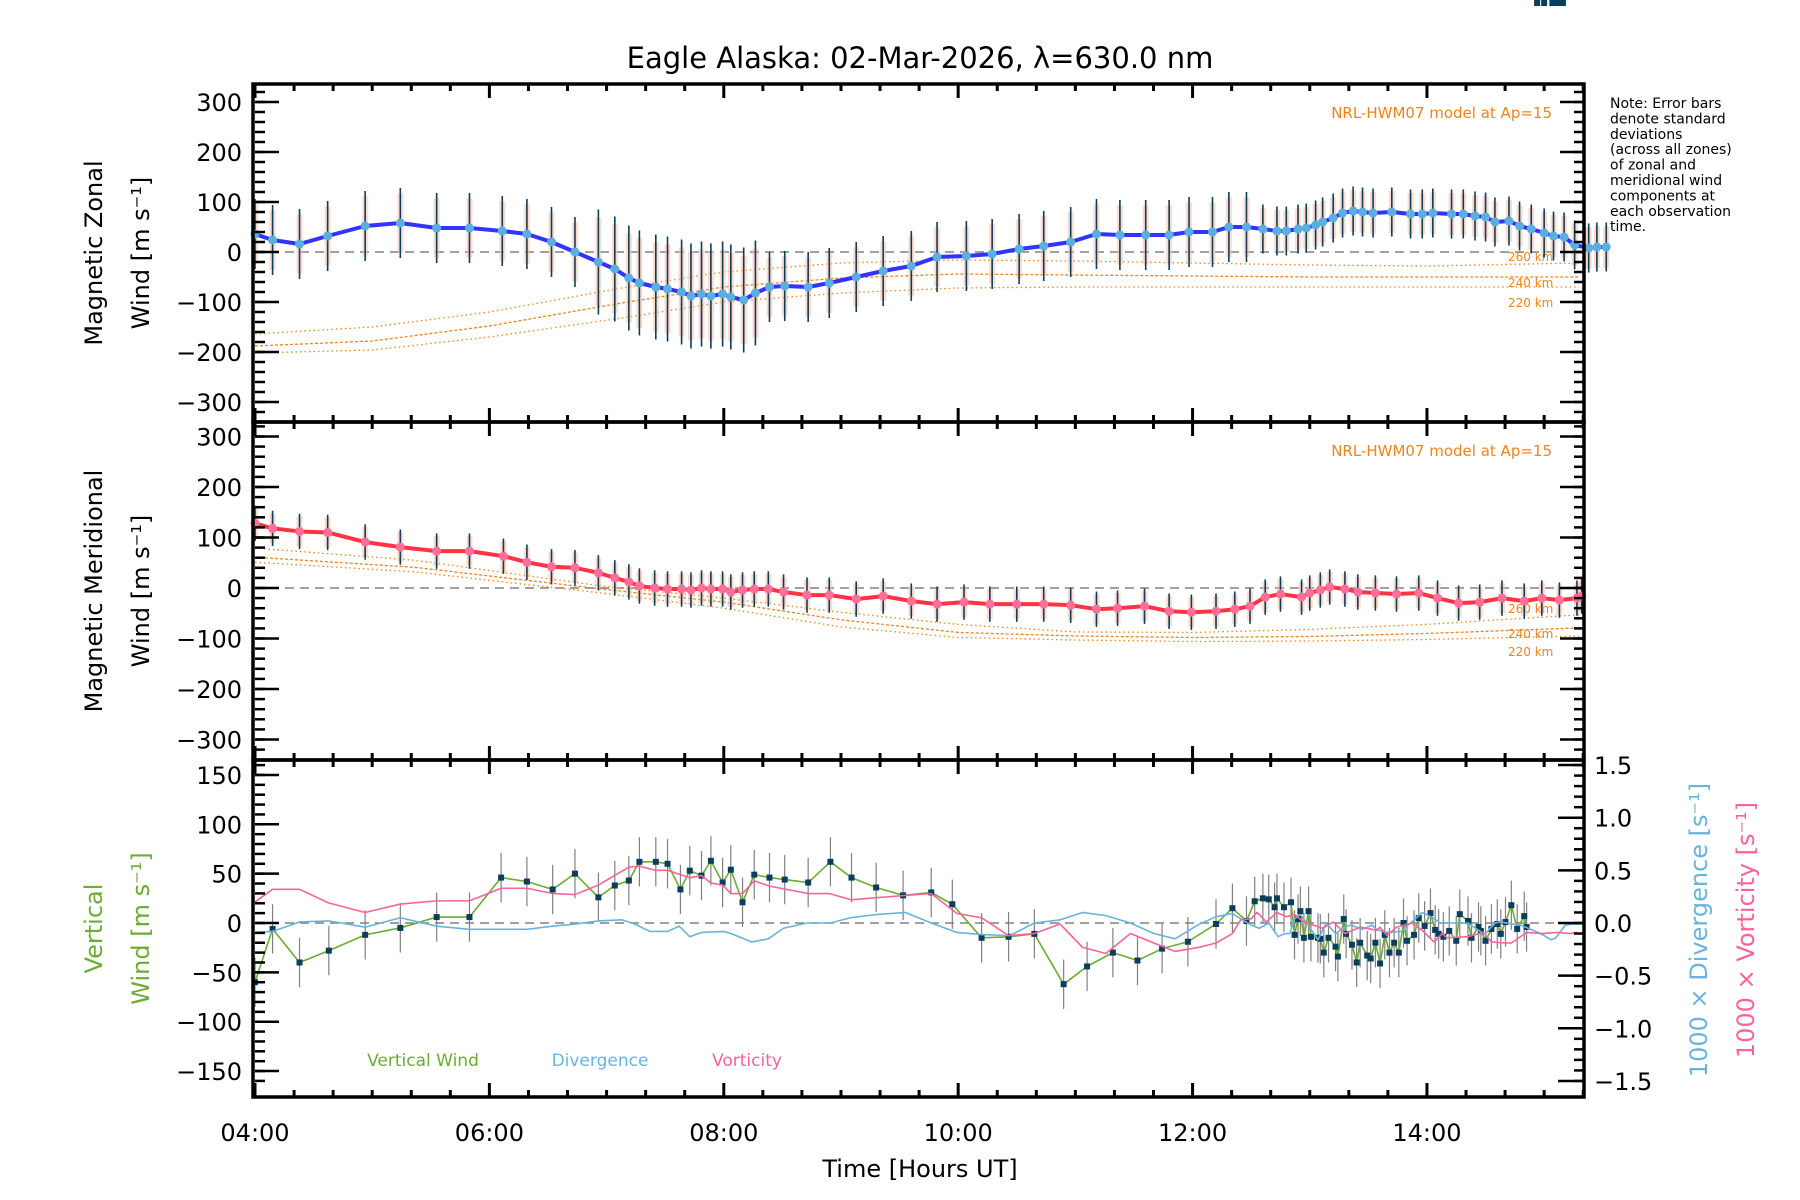 The height and width of the screenshot is (1200, 1800). Describe the element at coordinates (958, 1133) in the screenshot. I see `x-tick-label: 10:00` at that location.